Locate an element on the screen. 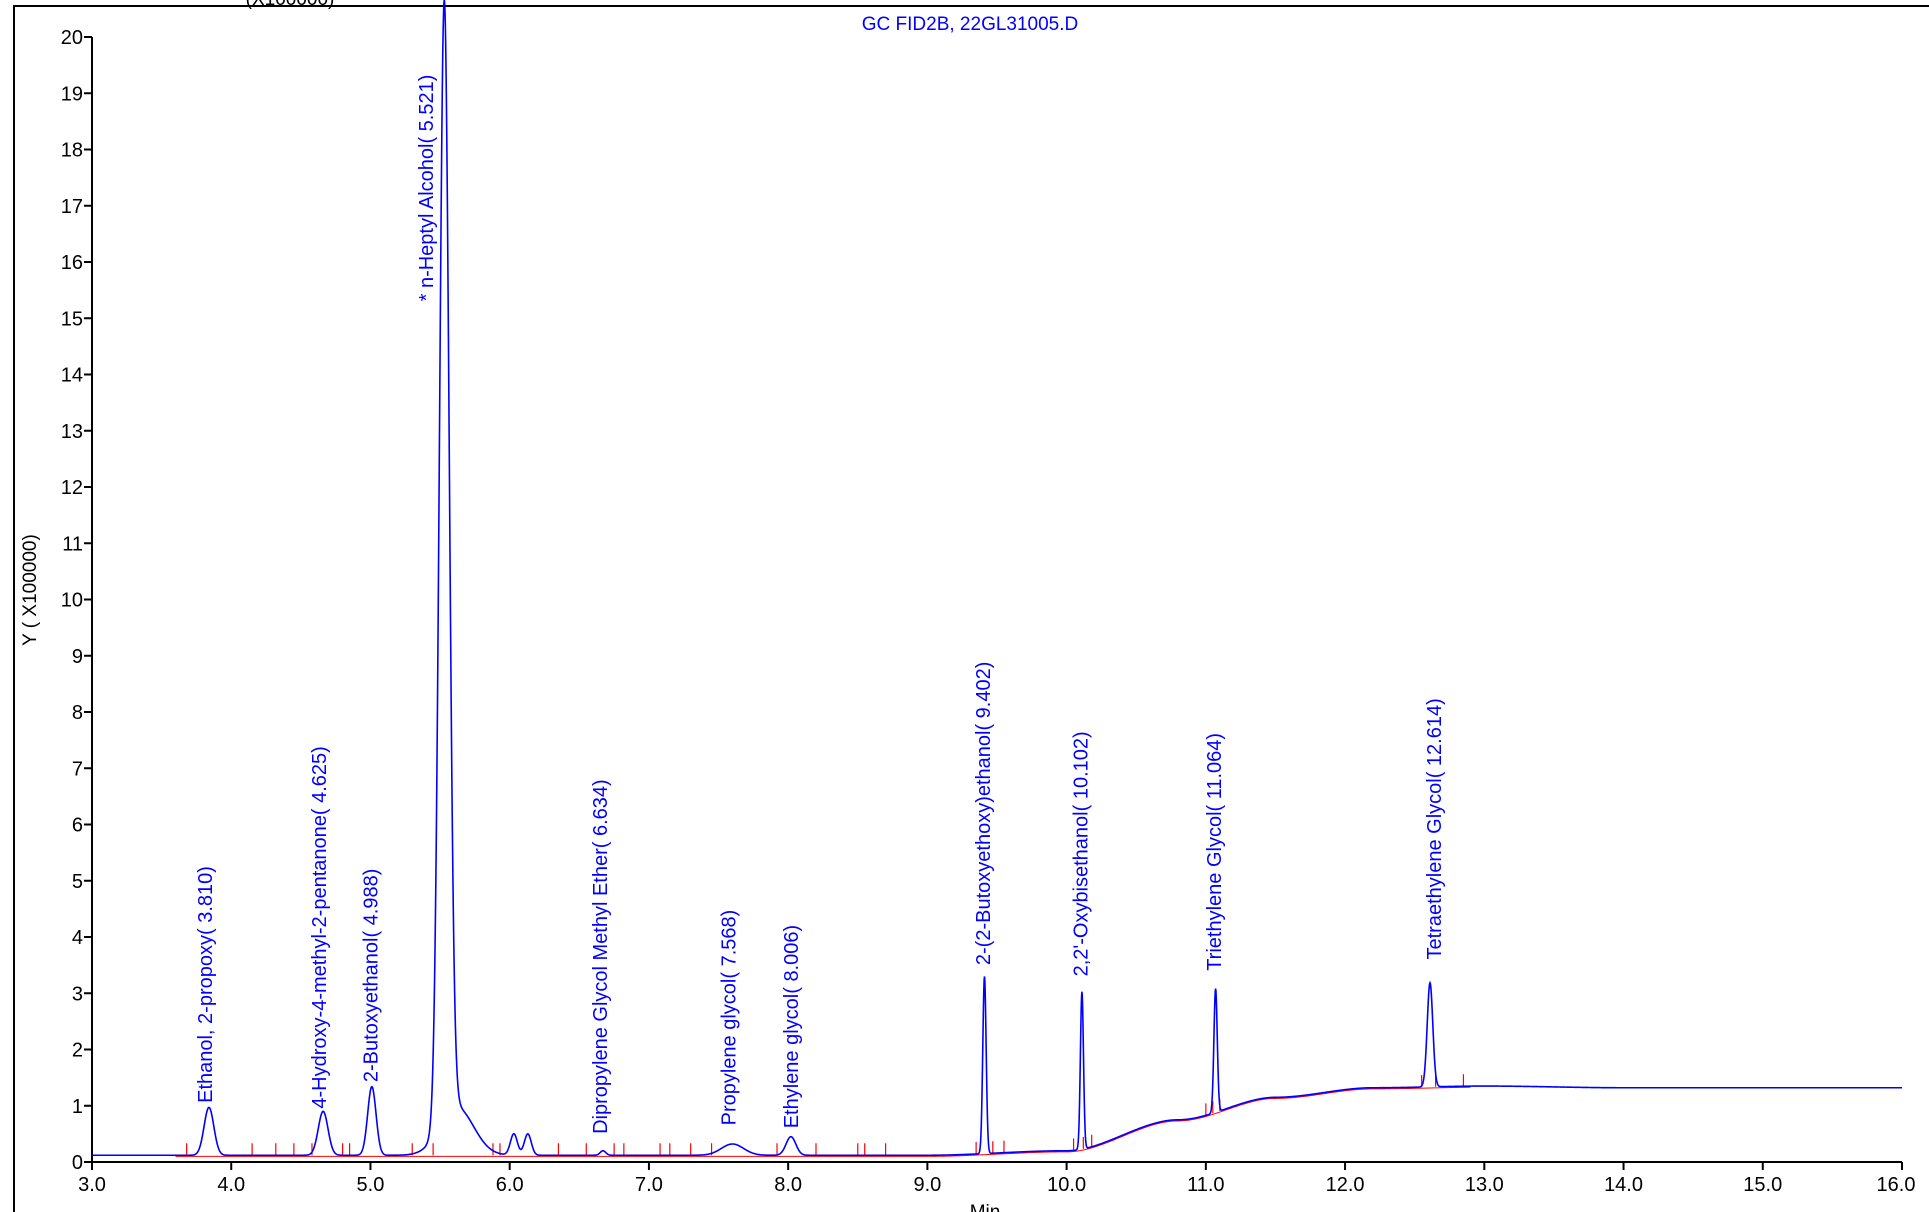  y-tick-label: 7 is located at coordinates (77, 769).